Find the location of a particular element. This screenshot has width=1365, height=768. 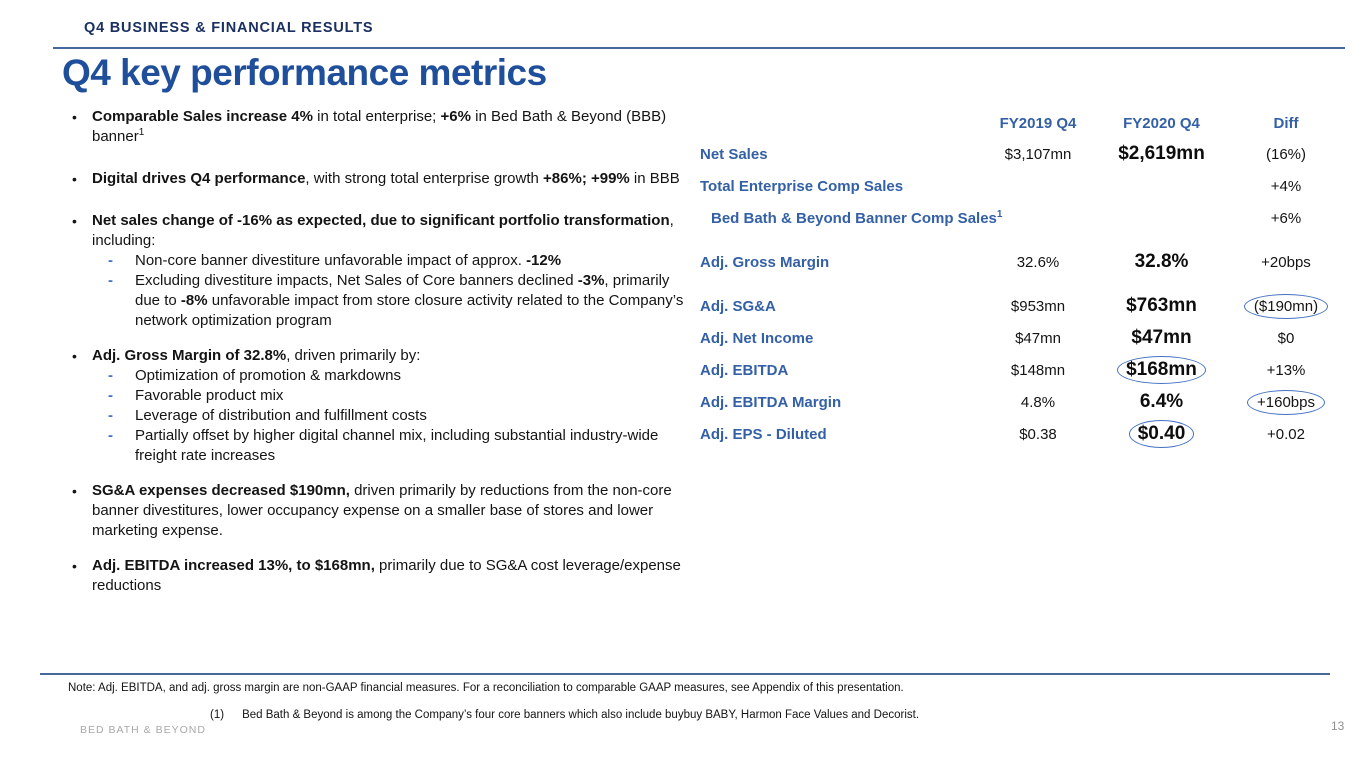

metric-label: Adj. Gross Margin is located at coordinates (765, 262).